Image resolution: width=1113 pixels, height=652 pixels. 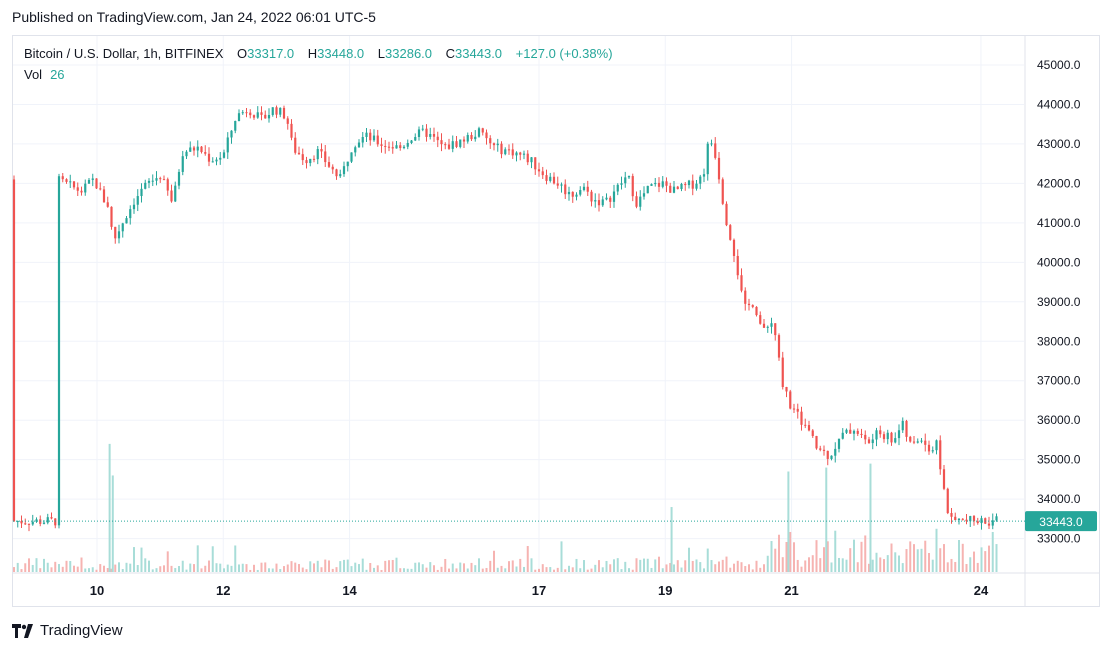 I want to click on y-tick-label: 36000.0, so click(x=1059, y=420).